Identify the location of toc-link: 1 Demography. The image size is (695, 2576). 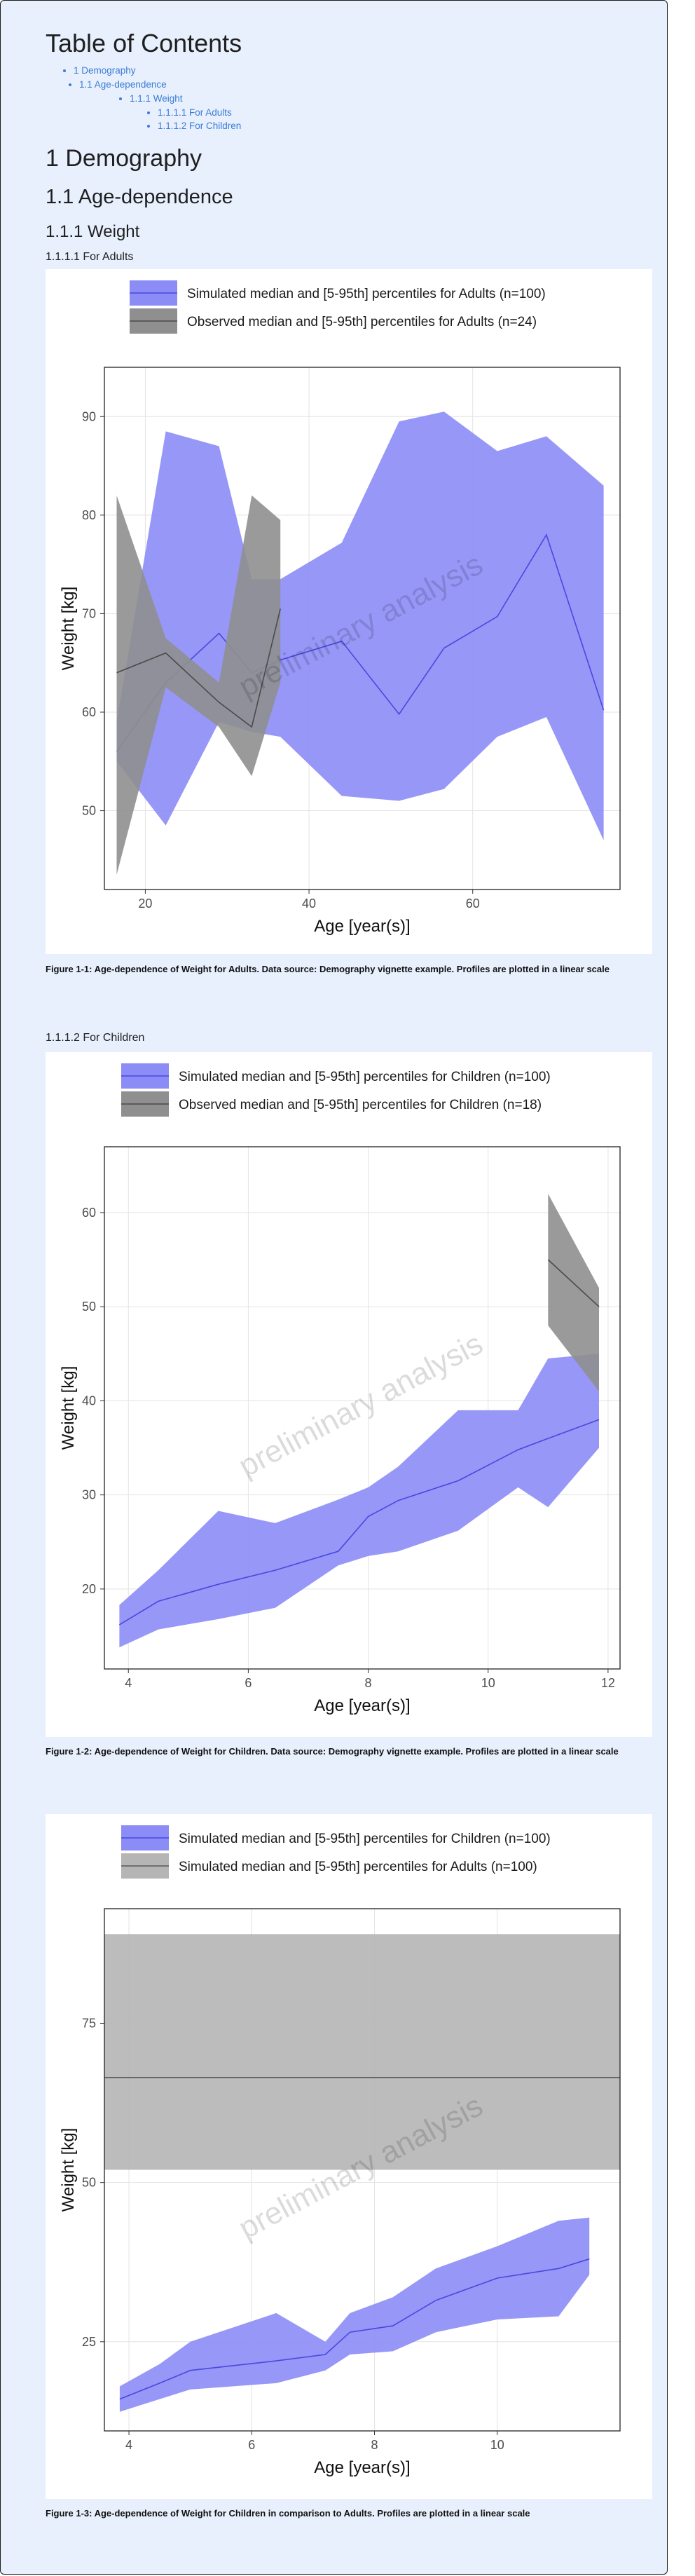
(105, 70).